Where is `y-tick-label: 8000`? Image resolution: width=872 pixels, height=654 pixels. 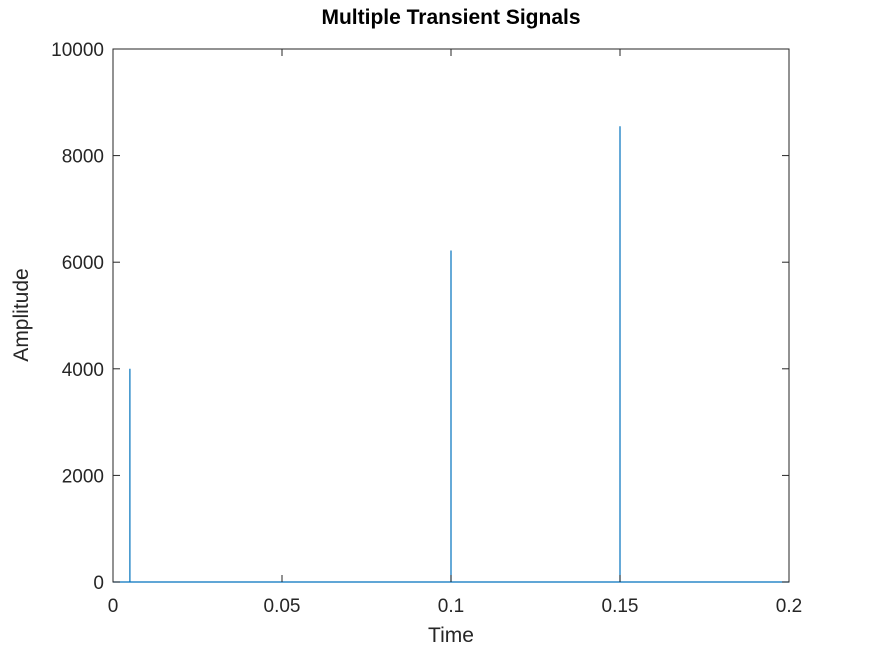 y-tick-label: 8000 is located at coordinates (83, 157).